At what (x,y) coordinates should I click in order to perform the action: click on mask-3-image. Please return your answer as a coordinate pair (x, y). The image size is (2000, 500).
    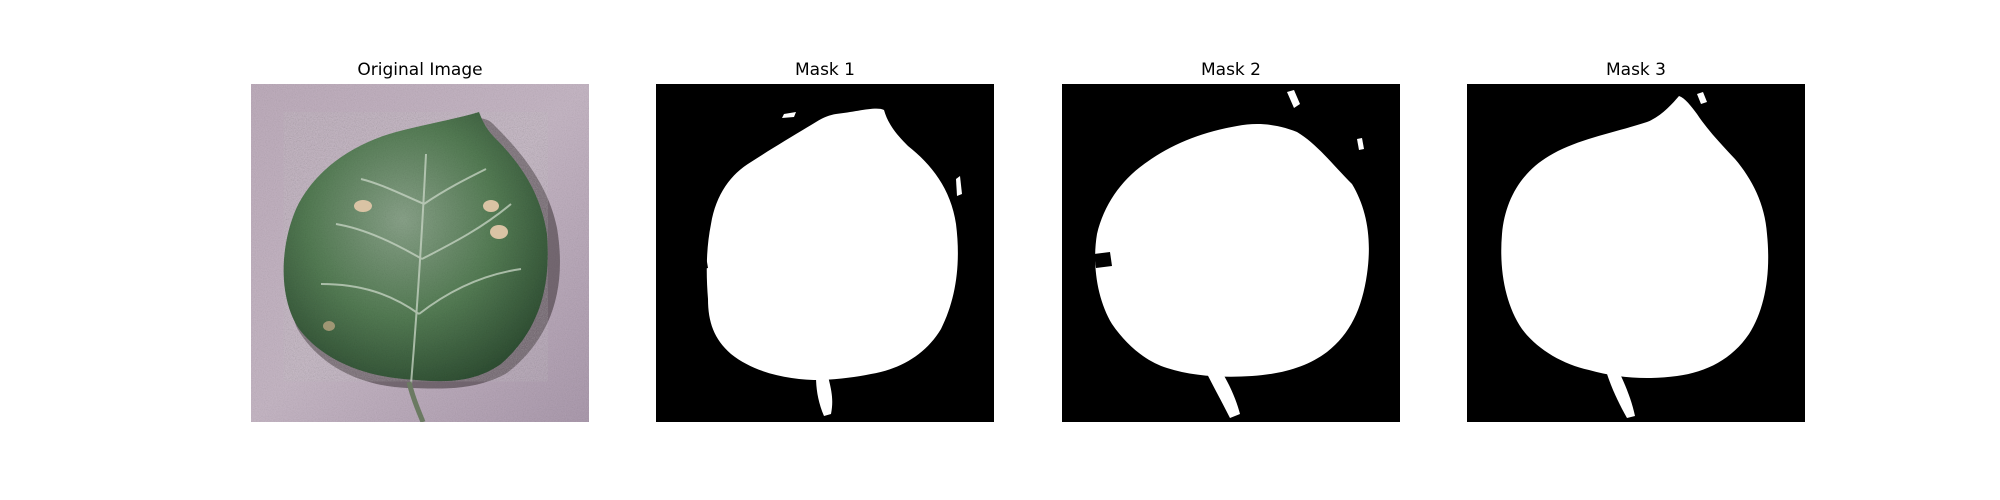
    Looking at the image, I should click on (1636, 253).